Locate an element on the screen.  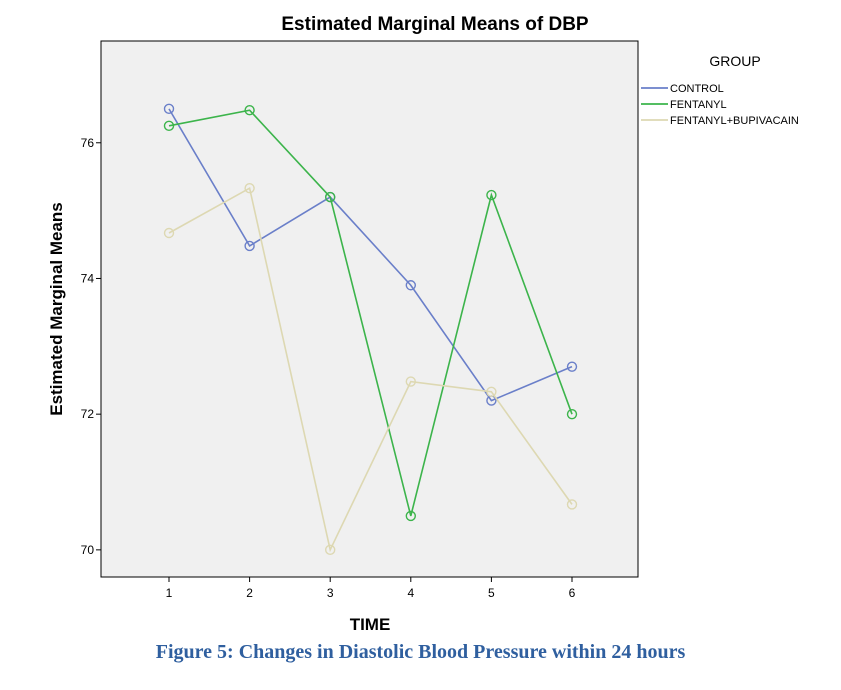
legend: GROUP CONTROL FENTANYL FENTANYL+BUPIVACAIN is located at coordinates (720, 90).